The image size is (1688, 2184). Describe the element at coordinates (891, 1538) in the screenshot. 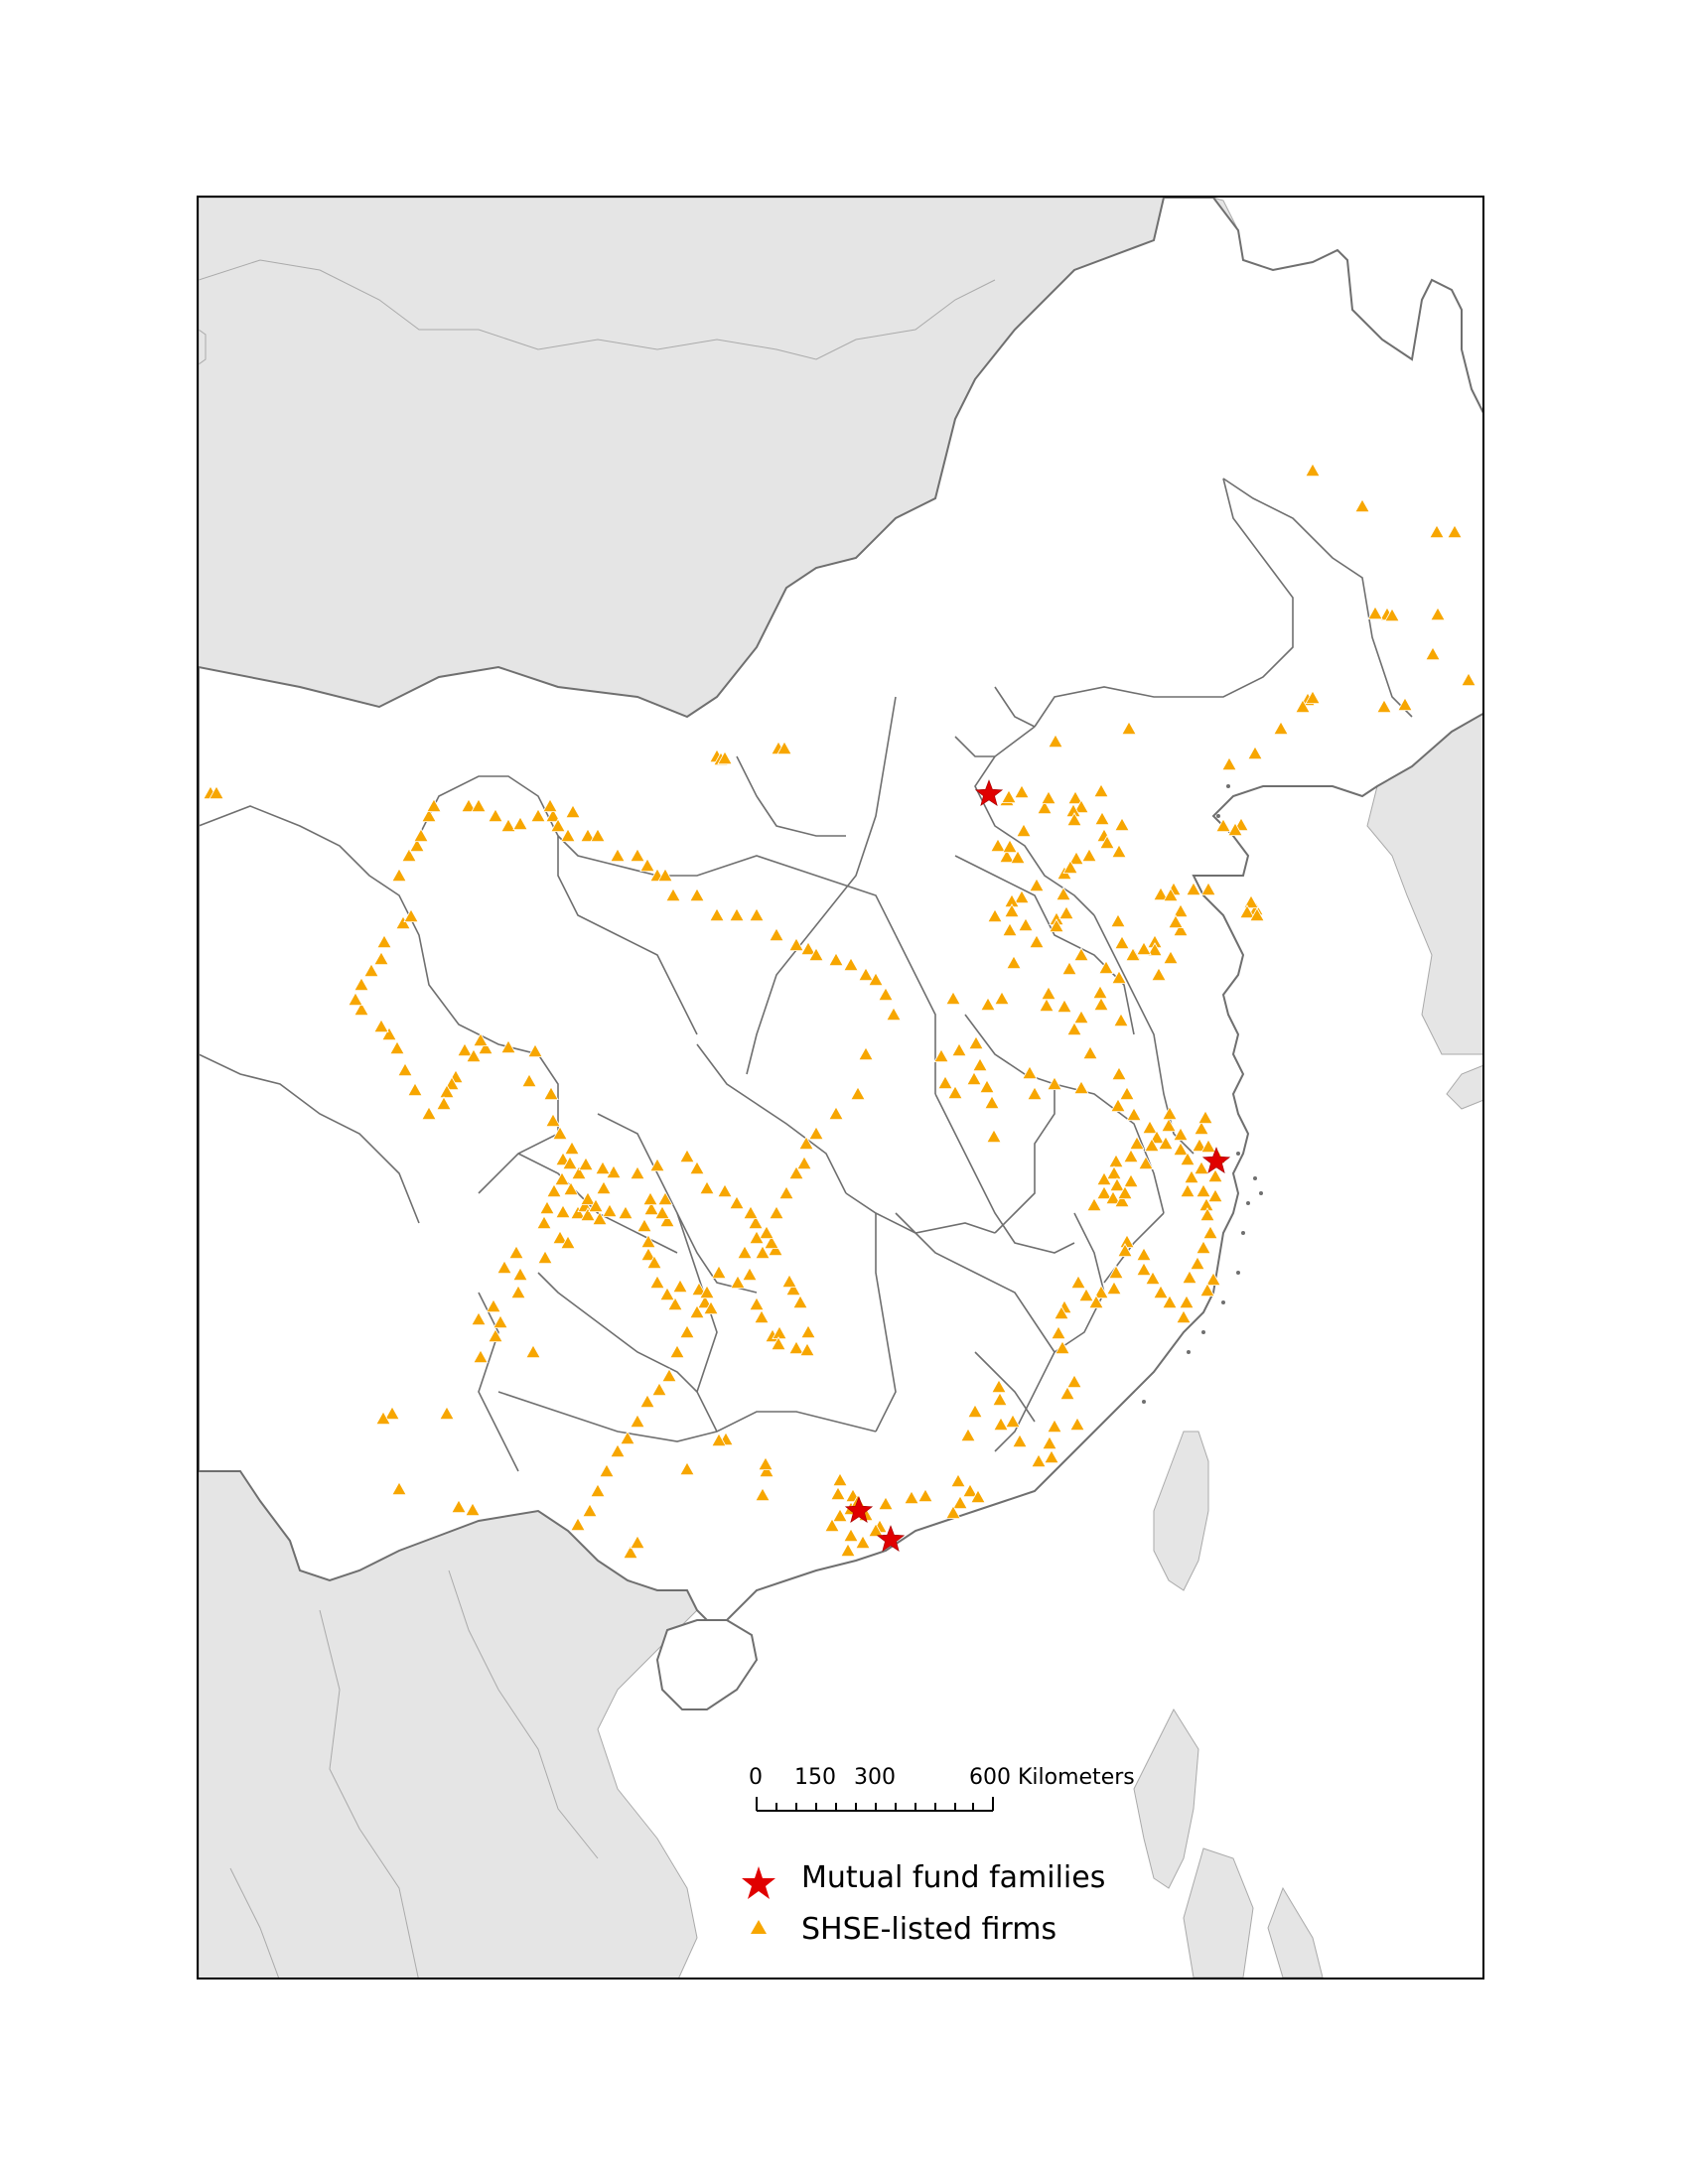

I see `fund-marker-shenzhen` at that location.